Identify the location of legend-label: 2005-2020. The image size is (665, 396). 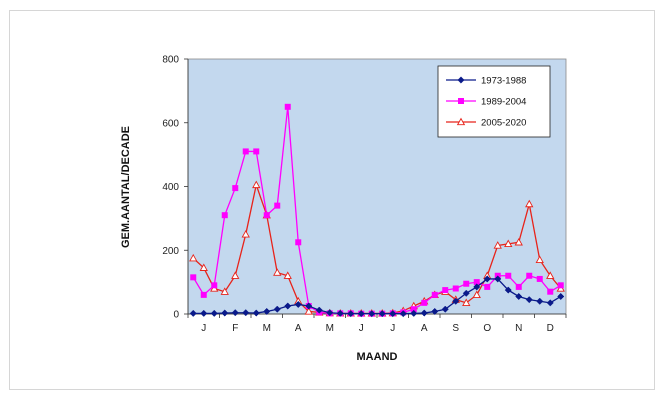
(503, 123).